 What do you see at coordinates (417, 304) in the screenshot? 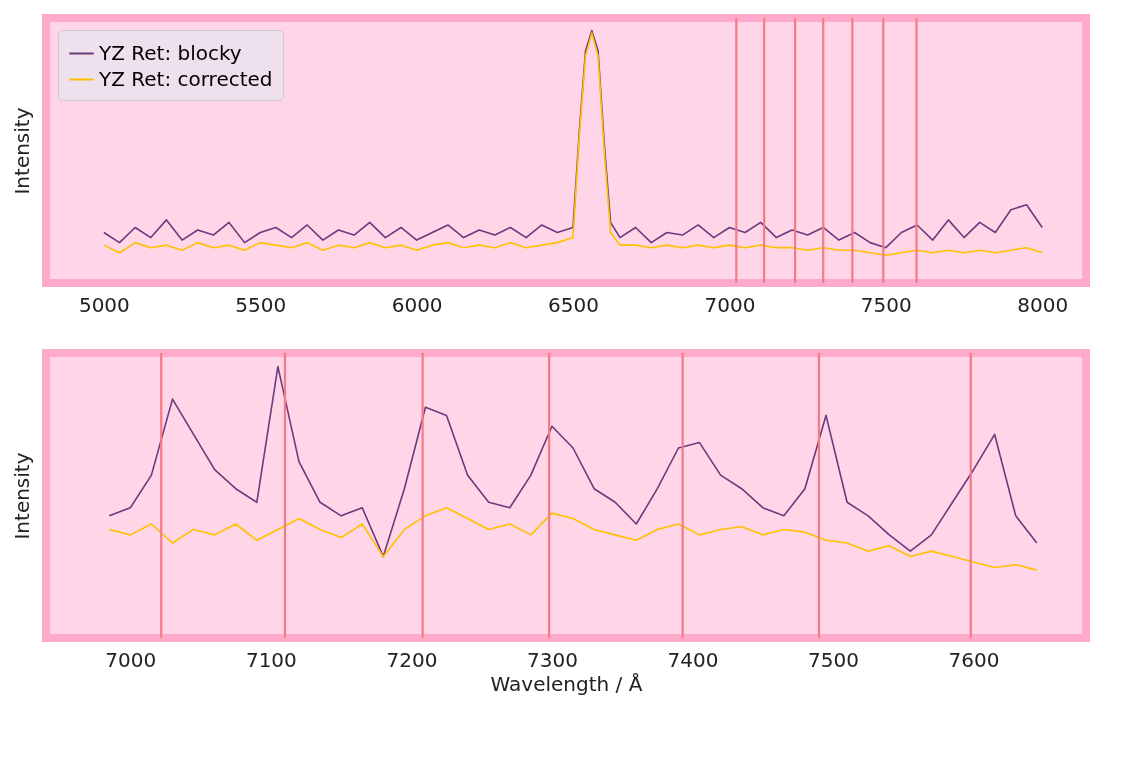
I see `x-tick-label: 6000` at bounding box center [417, 304].